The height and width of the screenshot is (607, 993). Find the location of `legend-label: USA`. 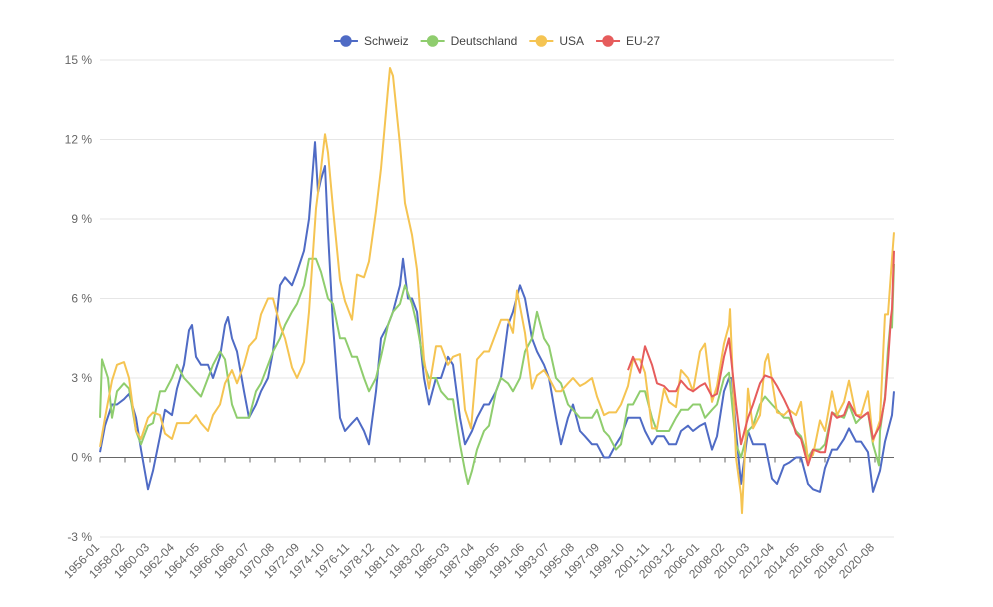

legend-label: USA is located at coordinates (571, 41).